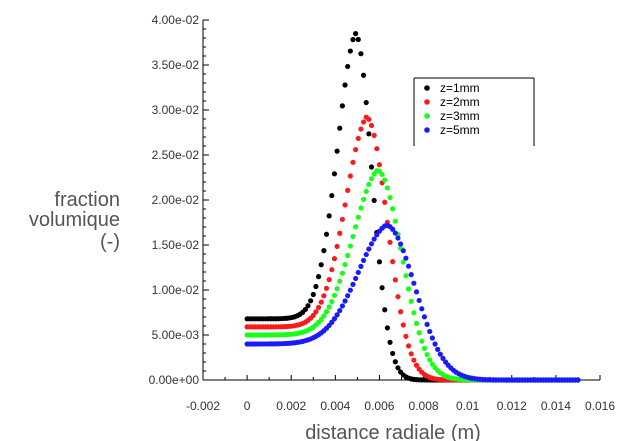 Image resolution: width=619 pixels, height=441 pixels. What do you see at coordinates (460, 116) in the screenshot?
I see `legend-label: z=3mm` at bounding box center [460, 116].